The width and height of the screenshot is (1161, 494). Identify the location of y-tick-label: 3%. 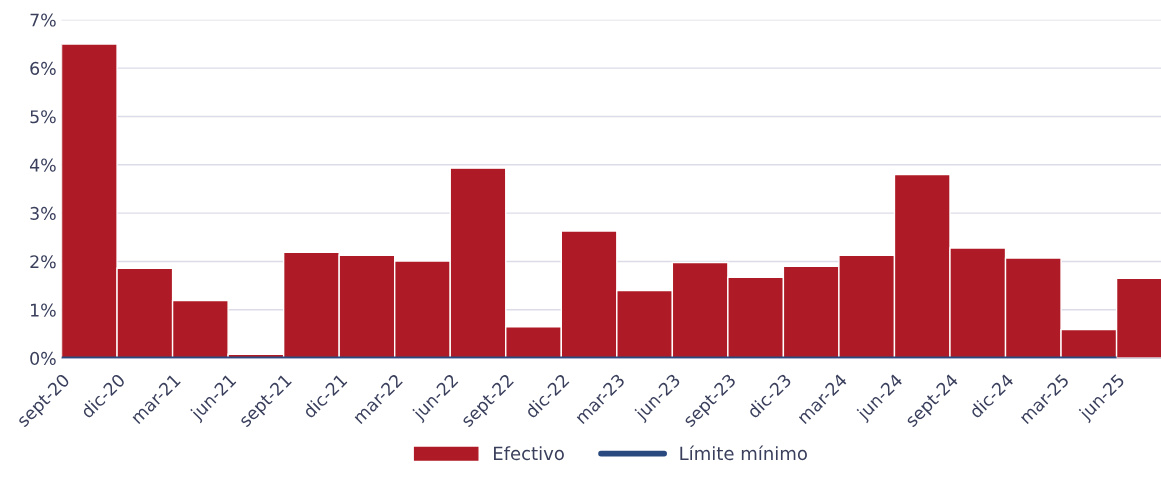
(43, 213).